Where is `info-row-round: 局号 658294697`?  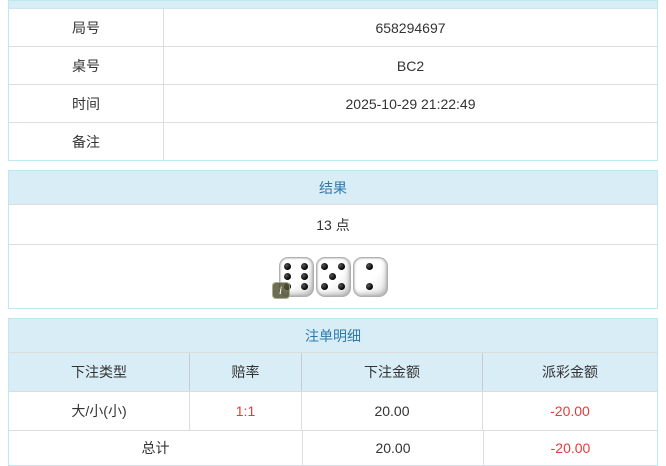
info-row-round: 局号 658294697 is located at coordinates (333, 27).